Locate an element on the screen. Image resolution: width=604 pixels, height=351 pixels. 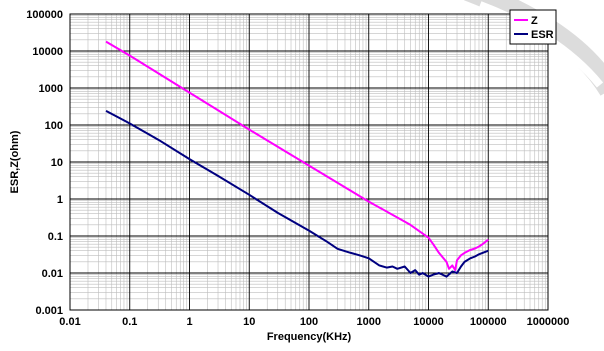
y-tick-label: 10 is located at coordinates (57, 163).